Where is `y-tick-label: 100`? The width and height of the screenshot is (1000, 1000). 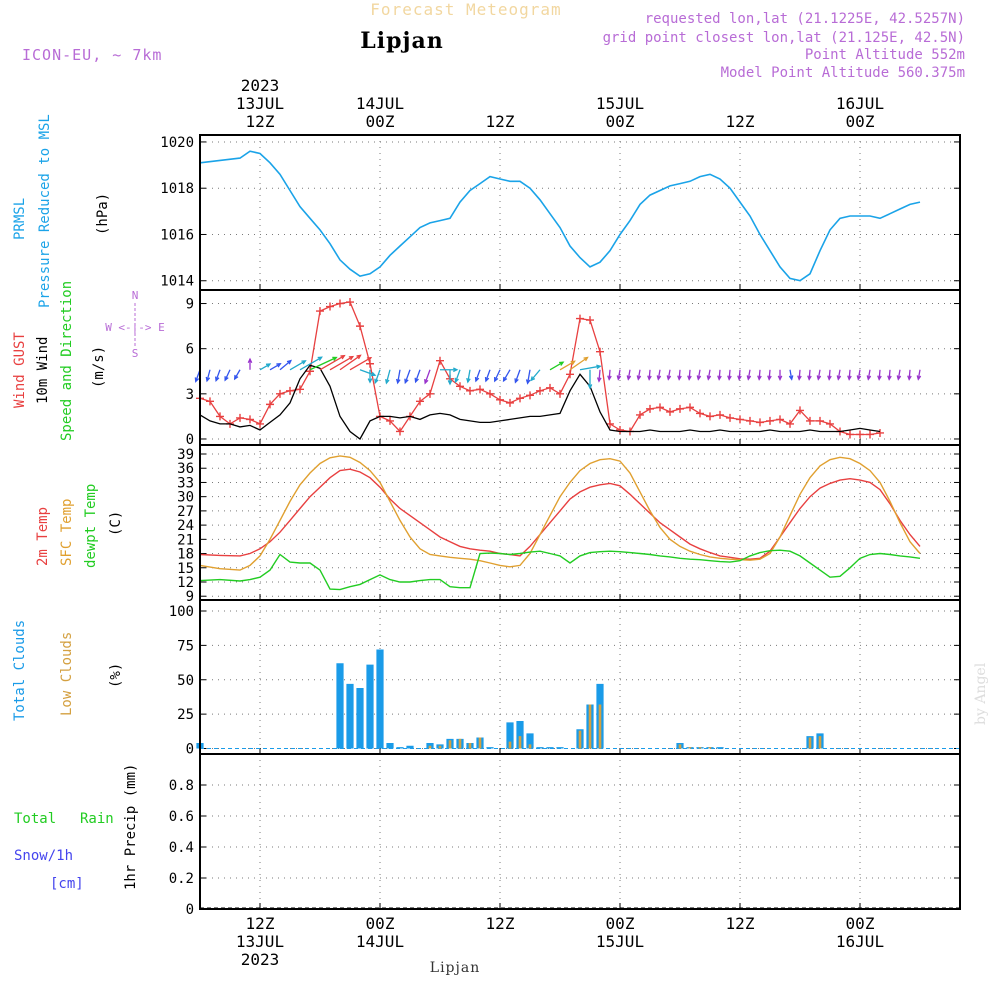
y-tick-label: 100 is located at coordinates (181, 612).